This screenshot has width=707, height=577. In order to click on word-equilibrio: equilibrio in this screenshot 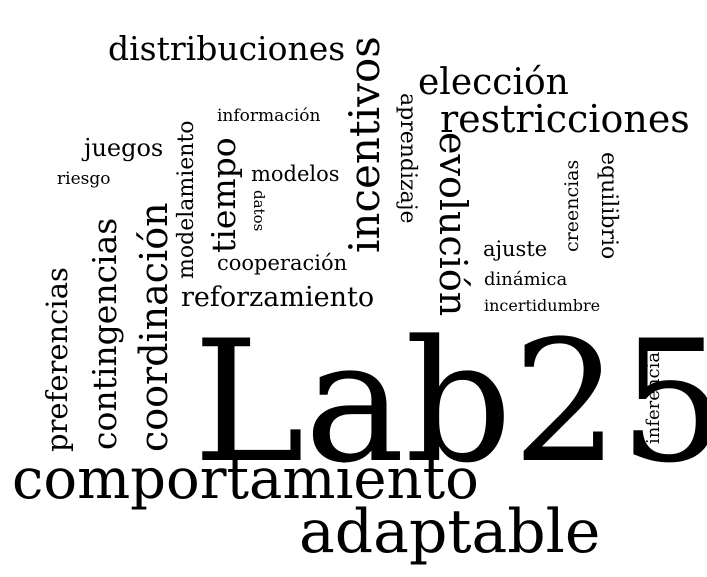, I will do `click(608, 206)`.